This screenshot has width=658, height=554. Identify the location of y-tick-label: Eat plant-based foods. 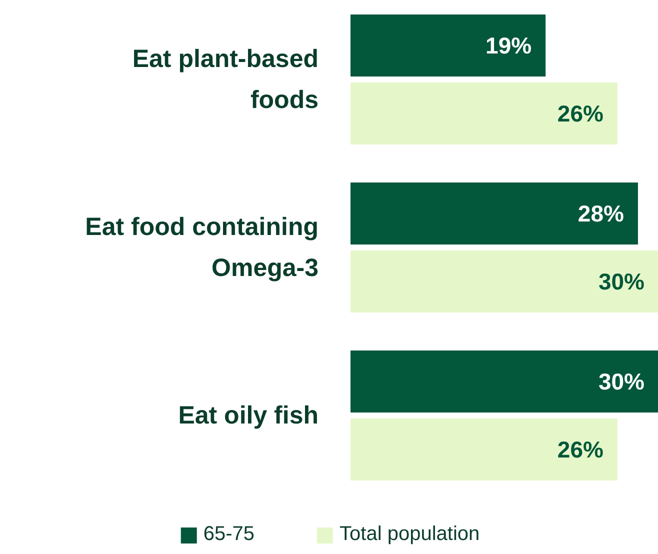
(225, 79).